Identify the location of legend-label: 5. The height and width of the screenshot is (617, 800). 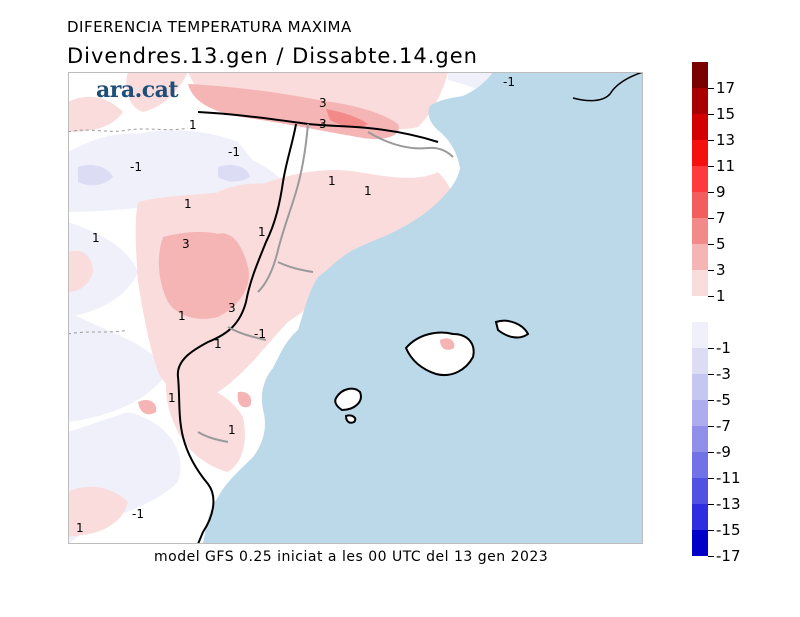
(721, 244).